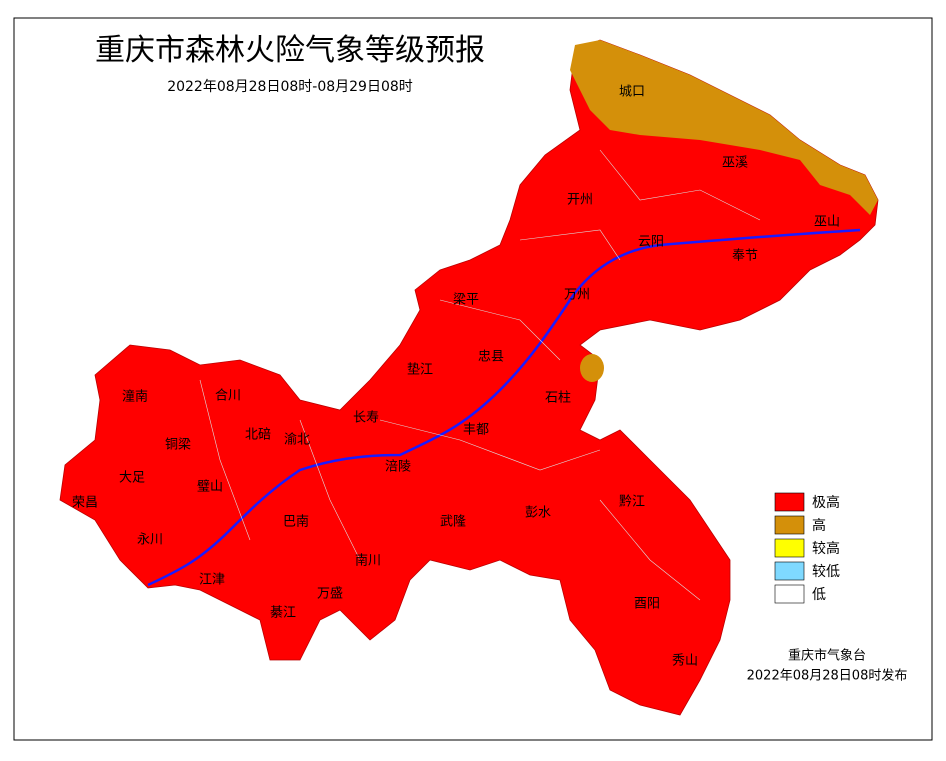 This screenshot has width=946, height=761. What do you see at coordinates (212, 580) in the screenshot?
I see `place-label: 江津` at bounding box center [212, 580].